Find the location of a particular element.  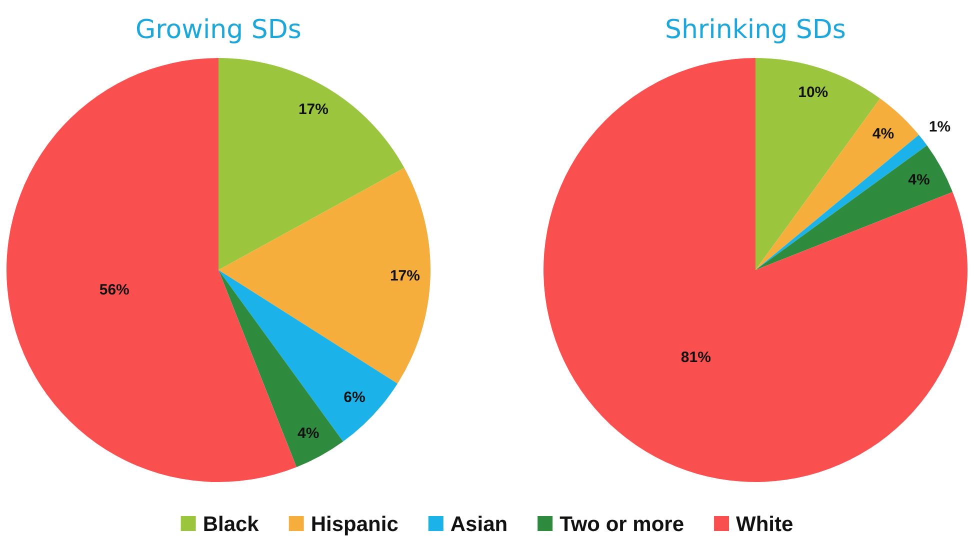

data-label: 56% is located at coordinates (114, 289).